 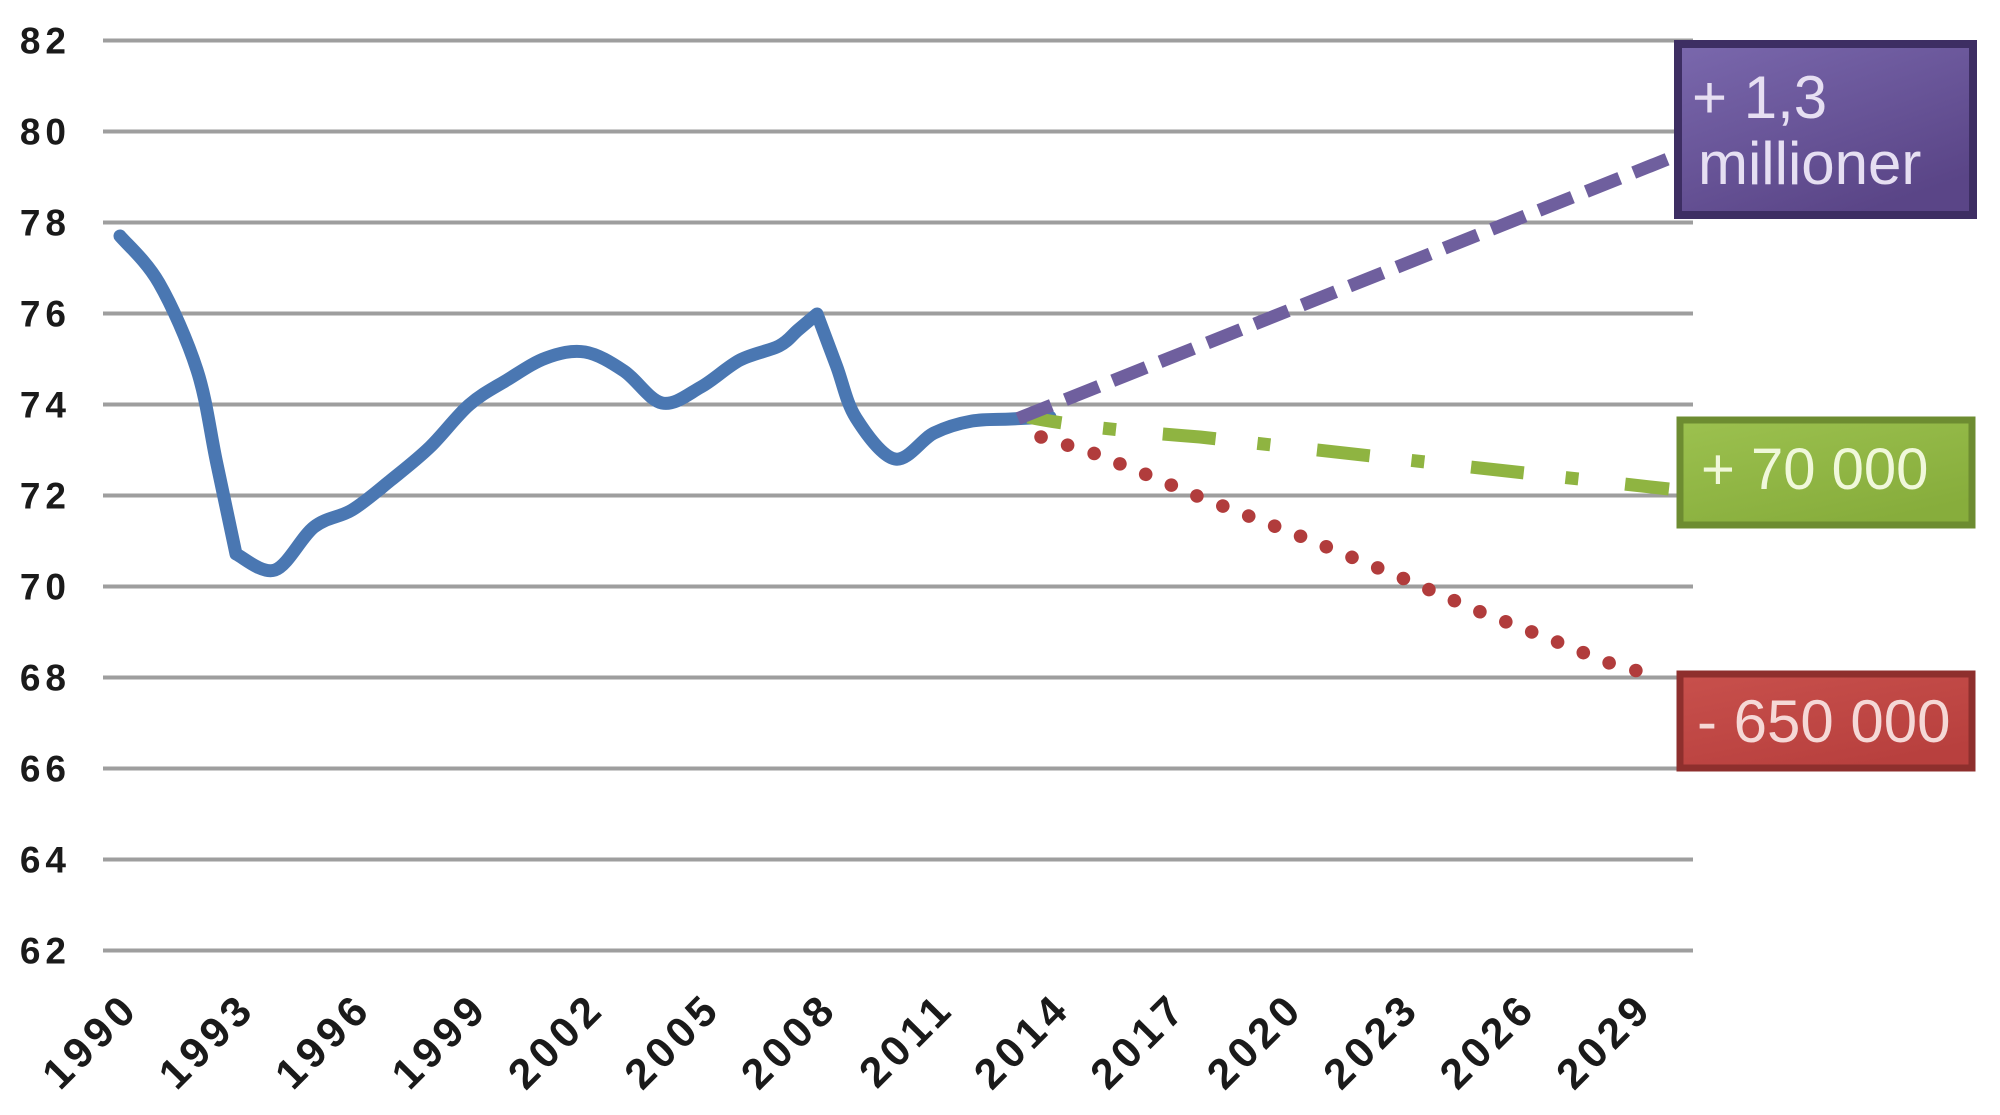 What do you see at coordinates (45, 223) in the screenshot?
I see `svg-text: 78` at bounding box center [45, 223].